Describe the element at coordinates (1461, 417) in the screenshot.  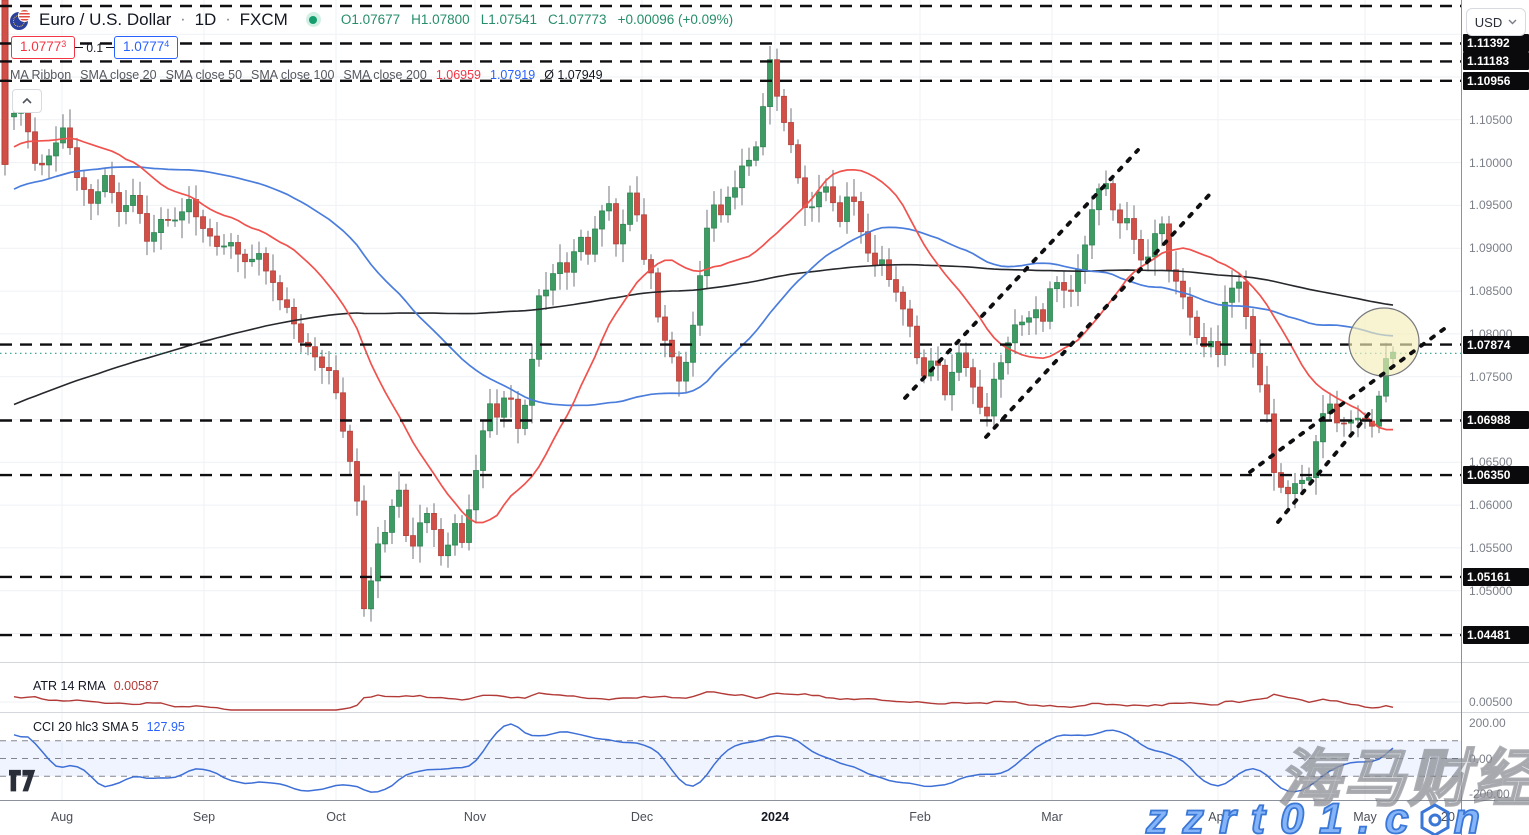
I see `price-axis-border` at that location.